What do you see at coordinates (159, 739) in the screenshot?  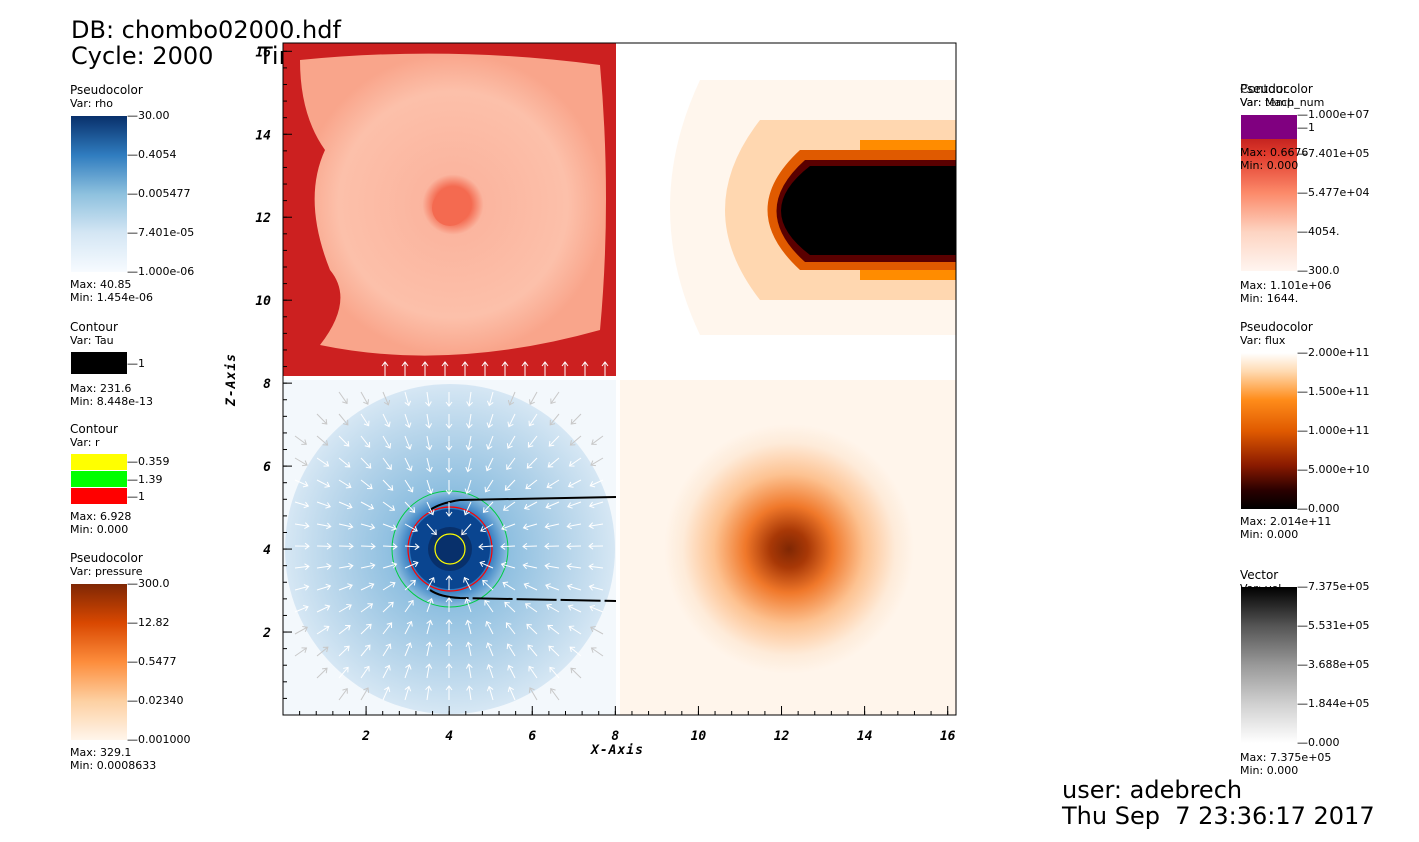 I see `legend-pressure-tick: —0.001000` at bounding box center [159, 739].